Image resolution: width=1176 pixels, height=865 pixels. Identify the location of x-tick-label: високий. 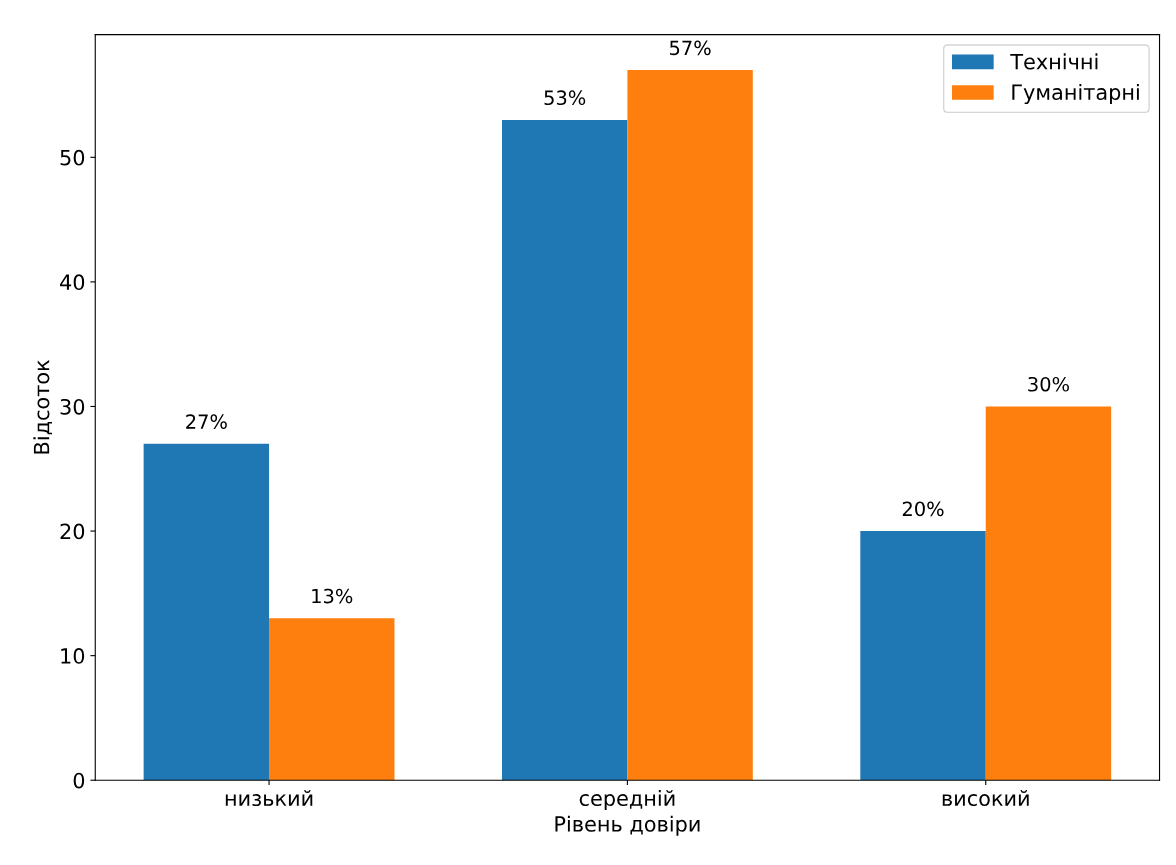
(985, 798).